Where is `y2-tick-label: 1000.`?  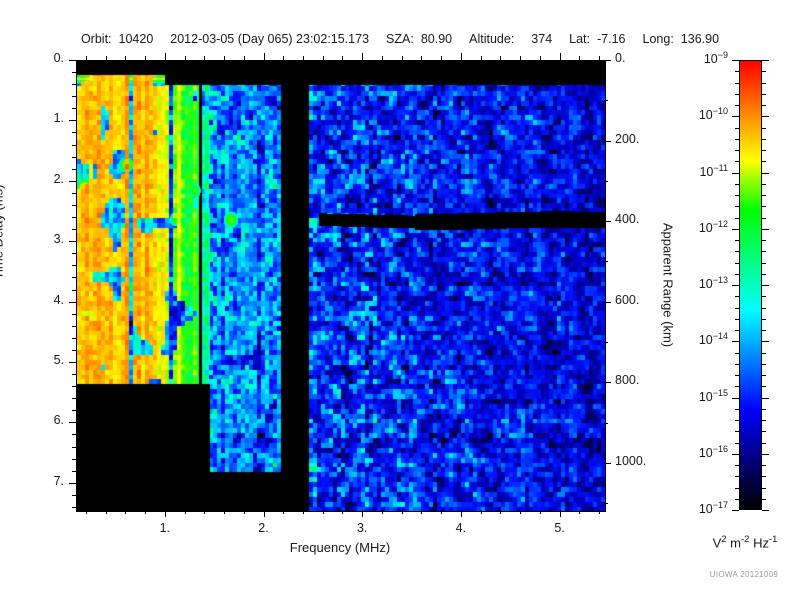
y2-tick-label: 1000. is located at coordinates (631, 460).